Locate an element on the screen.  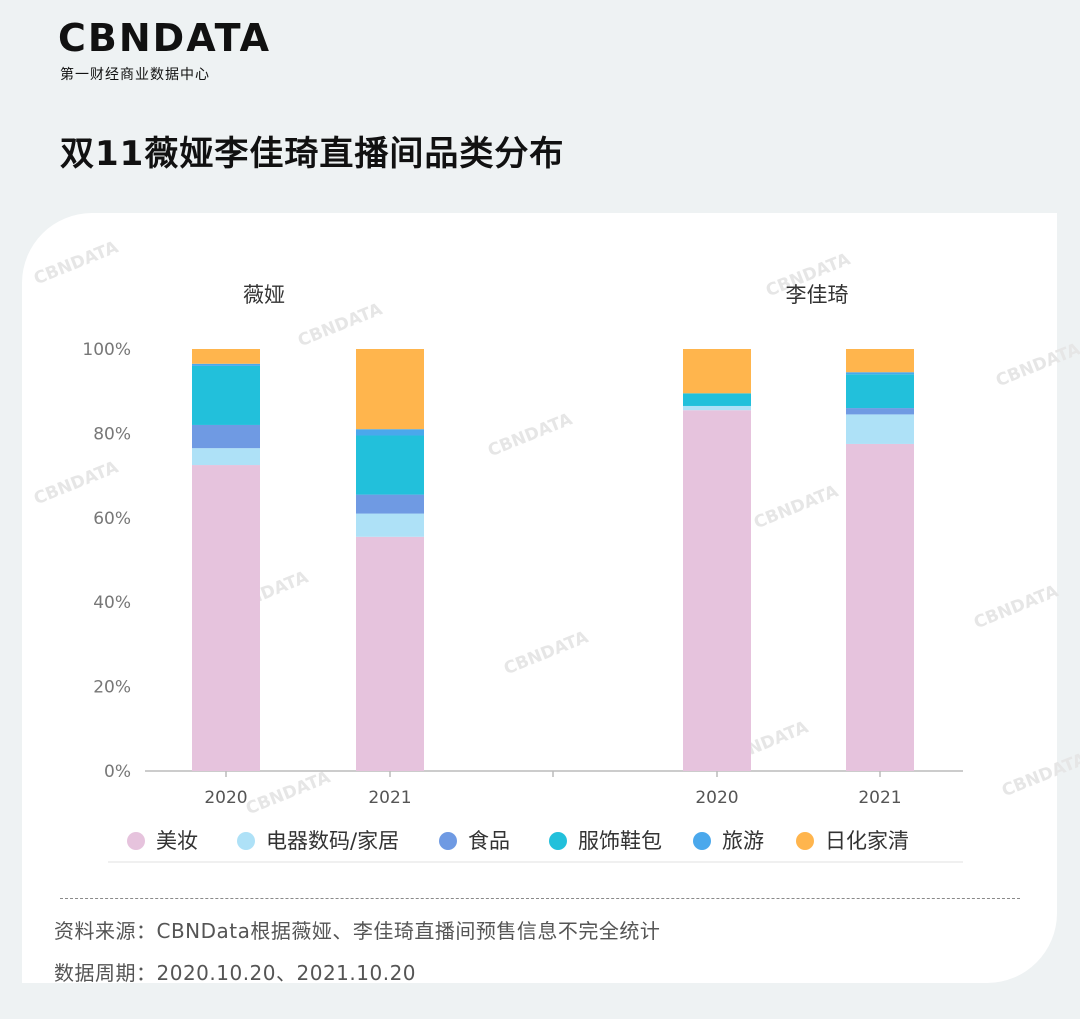
watermark-12: CBNDATA is located at coordinates (1039, 775).